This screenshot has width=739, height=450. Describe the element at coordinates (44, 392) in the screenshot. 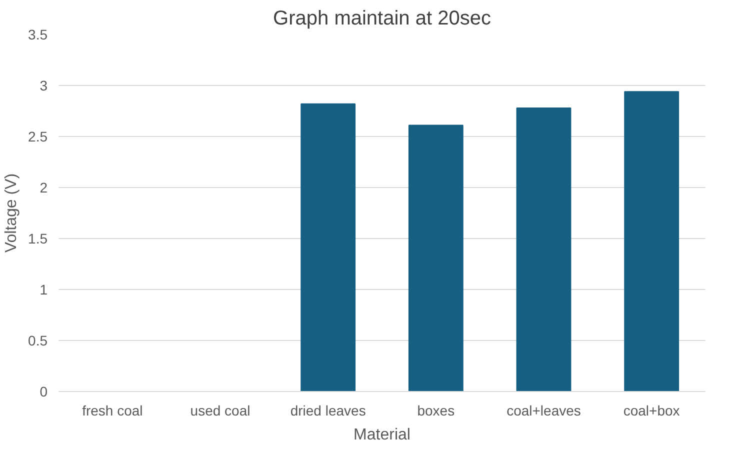

I see `y-tick-label: 0` at that location.